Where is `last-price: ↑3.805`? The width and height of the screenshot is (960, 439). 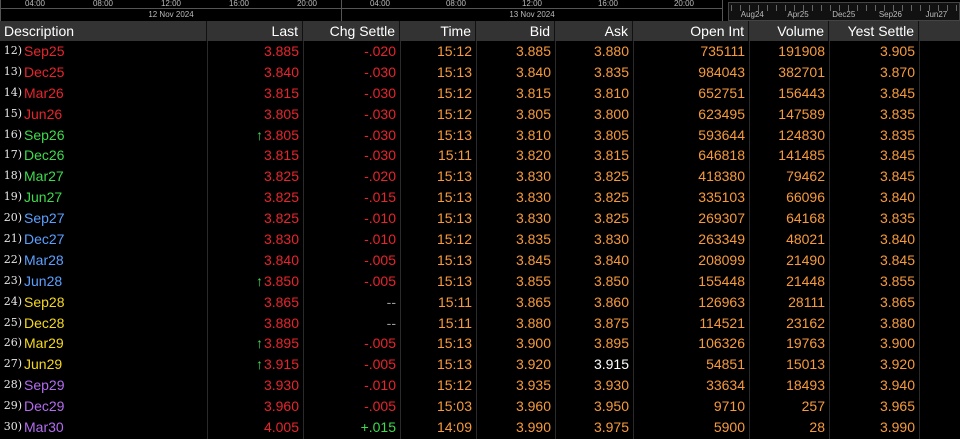 last-price: ↑3.805 is located at coordinates (255, 135).